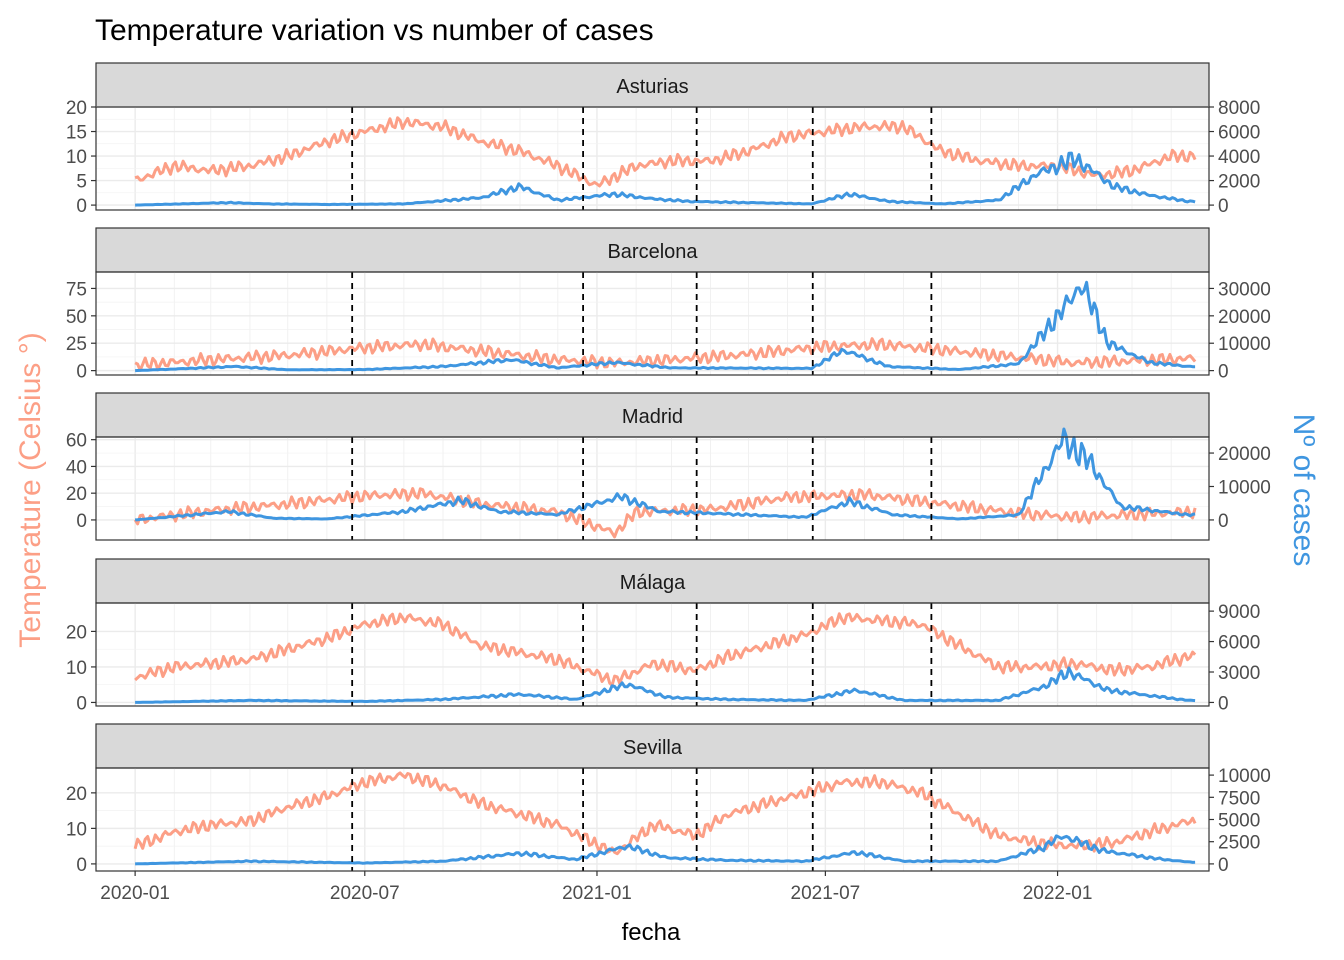  I want to click on panel-barcelona: Barcelona 0 25 50 75 0 10000 20000 30000, so click(668, 305).